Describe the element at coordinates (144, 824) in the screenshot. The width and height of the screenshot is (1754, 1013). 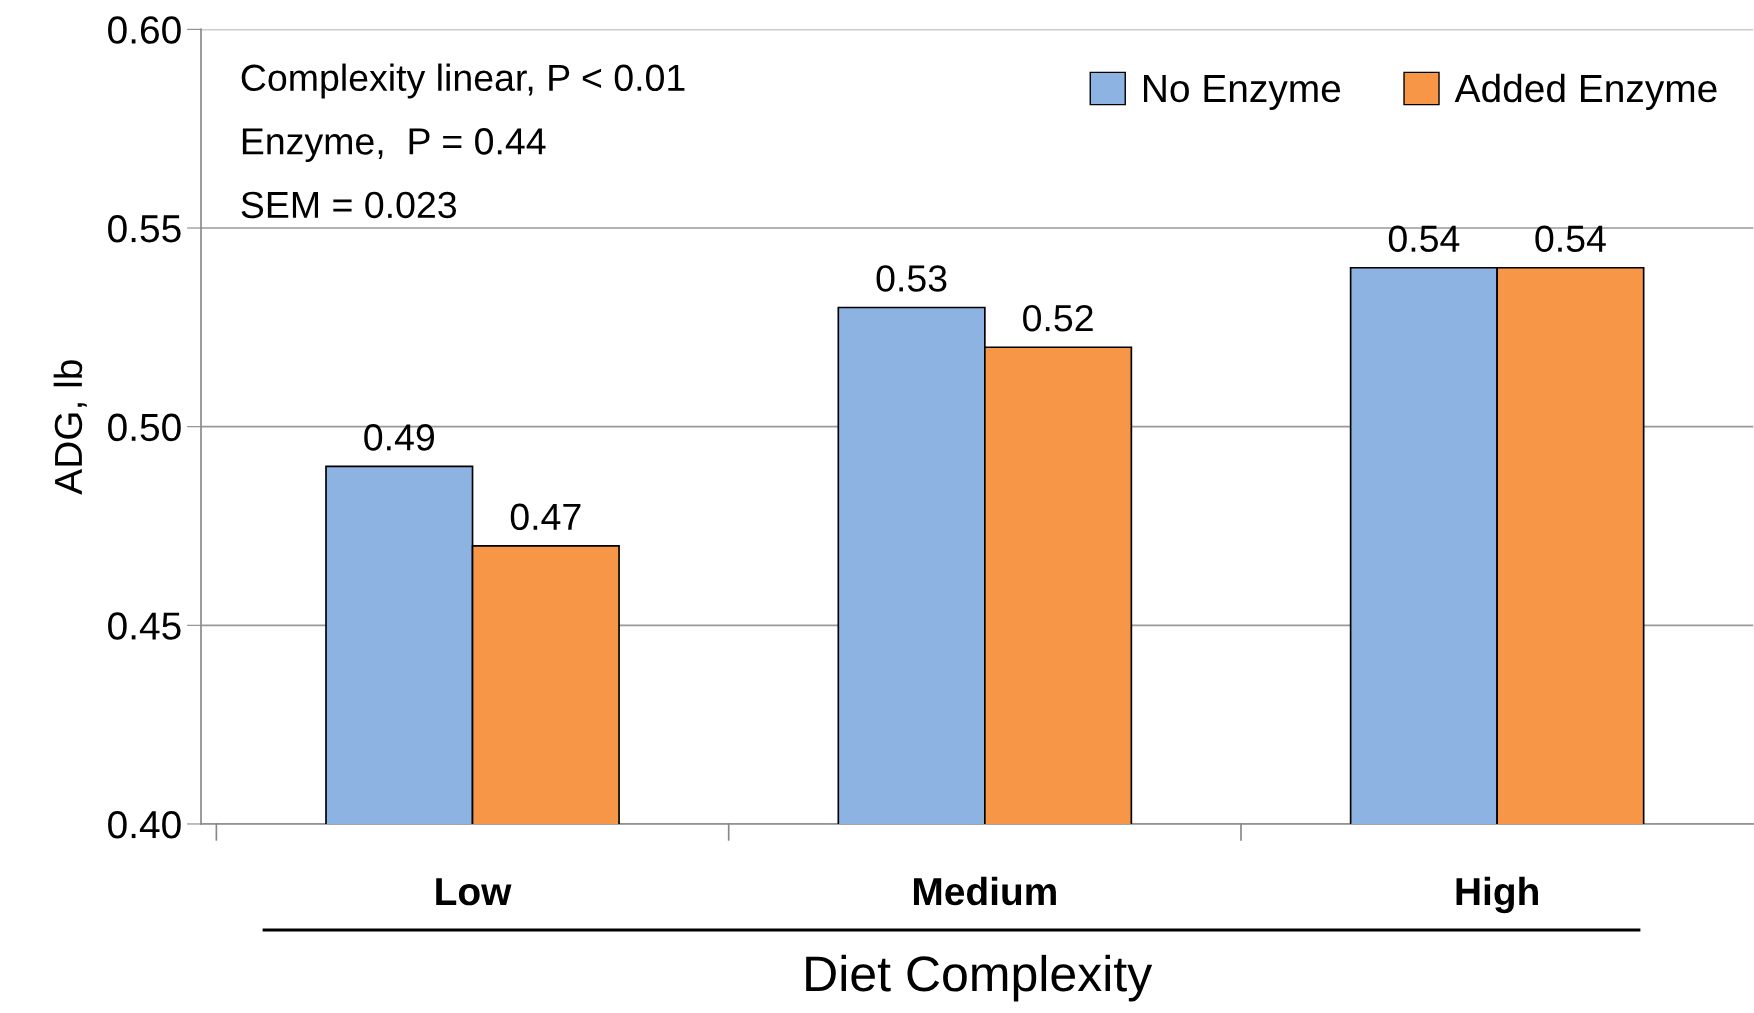
I see `y-tick-label: 0.40` at that location.